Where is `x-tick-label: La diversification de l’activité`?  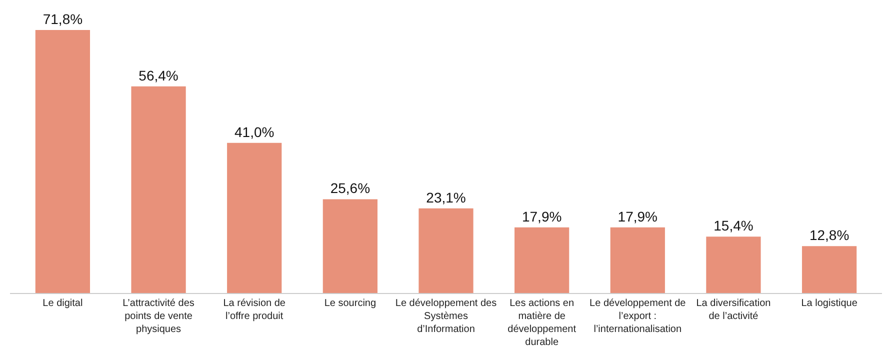 x-tick-label: La diversification de l’activité is located at coordinates (733, 310).